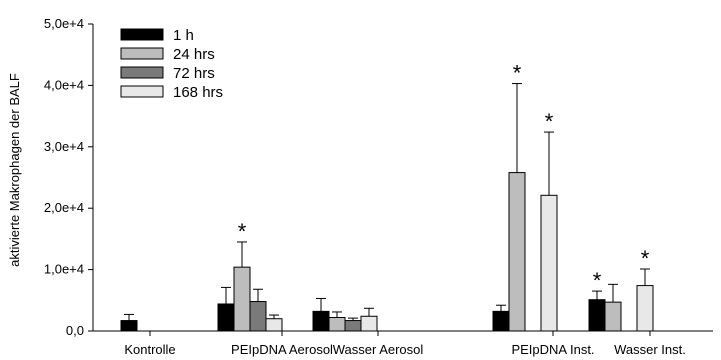  Describe the element at coordinates (14, 170) in the screenshot. I see `y-axis-title: aktivierte Makrophagen der BALF` at that location.